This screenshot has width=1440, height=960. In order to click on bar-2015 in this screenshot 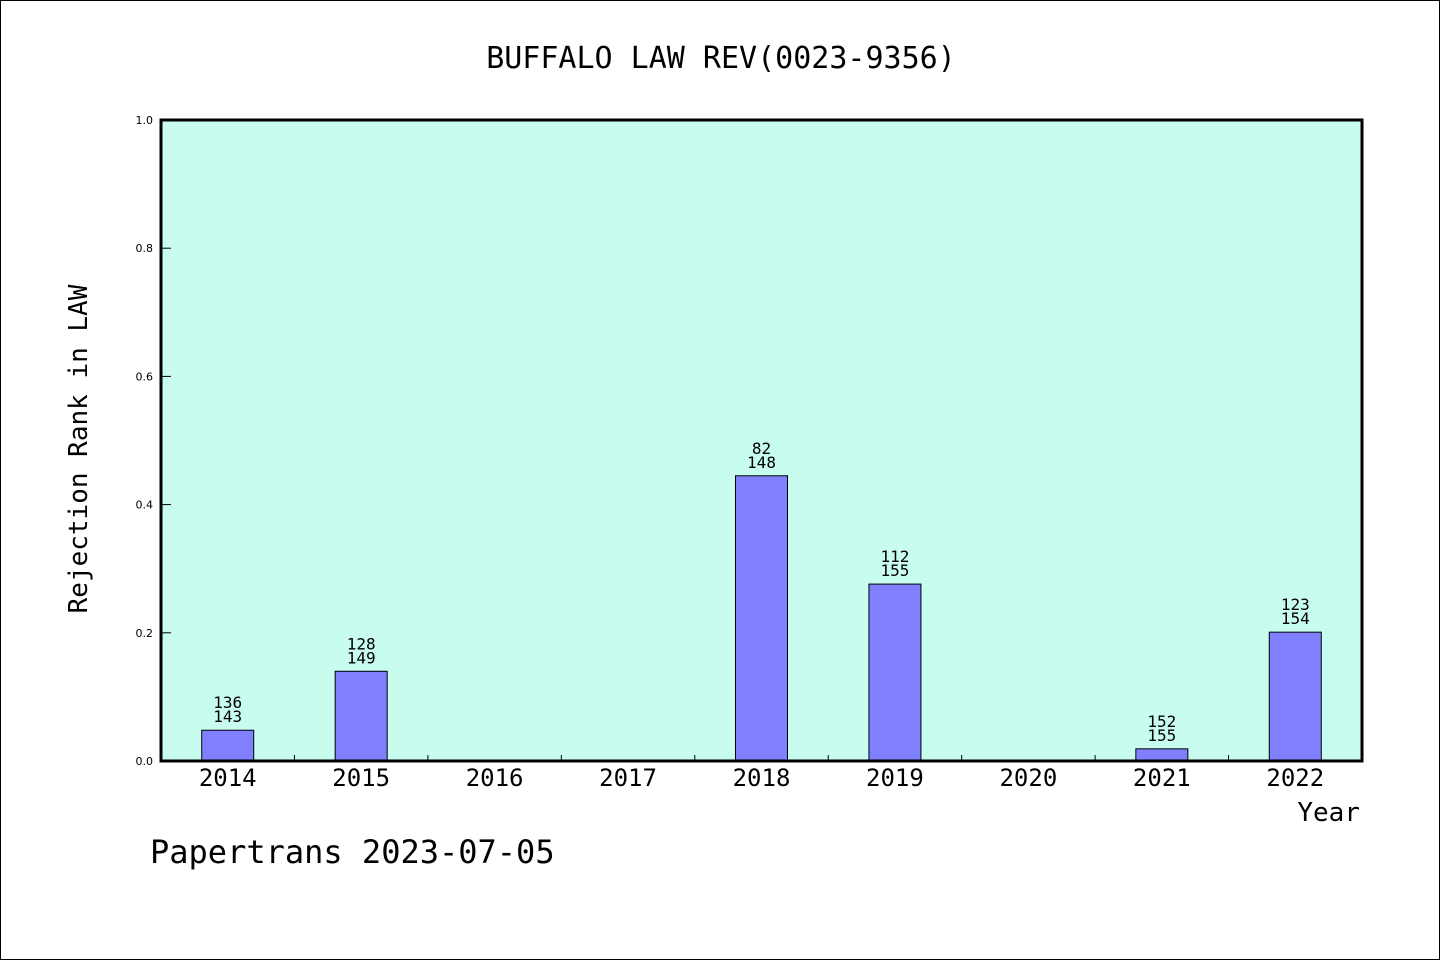, I will do `click(361, 716)`.